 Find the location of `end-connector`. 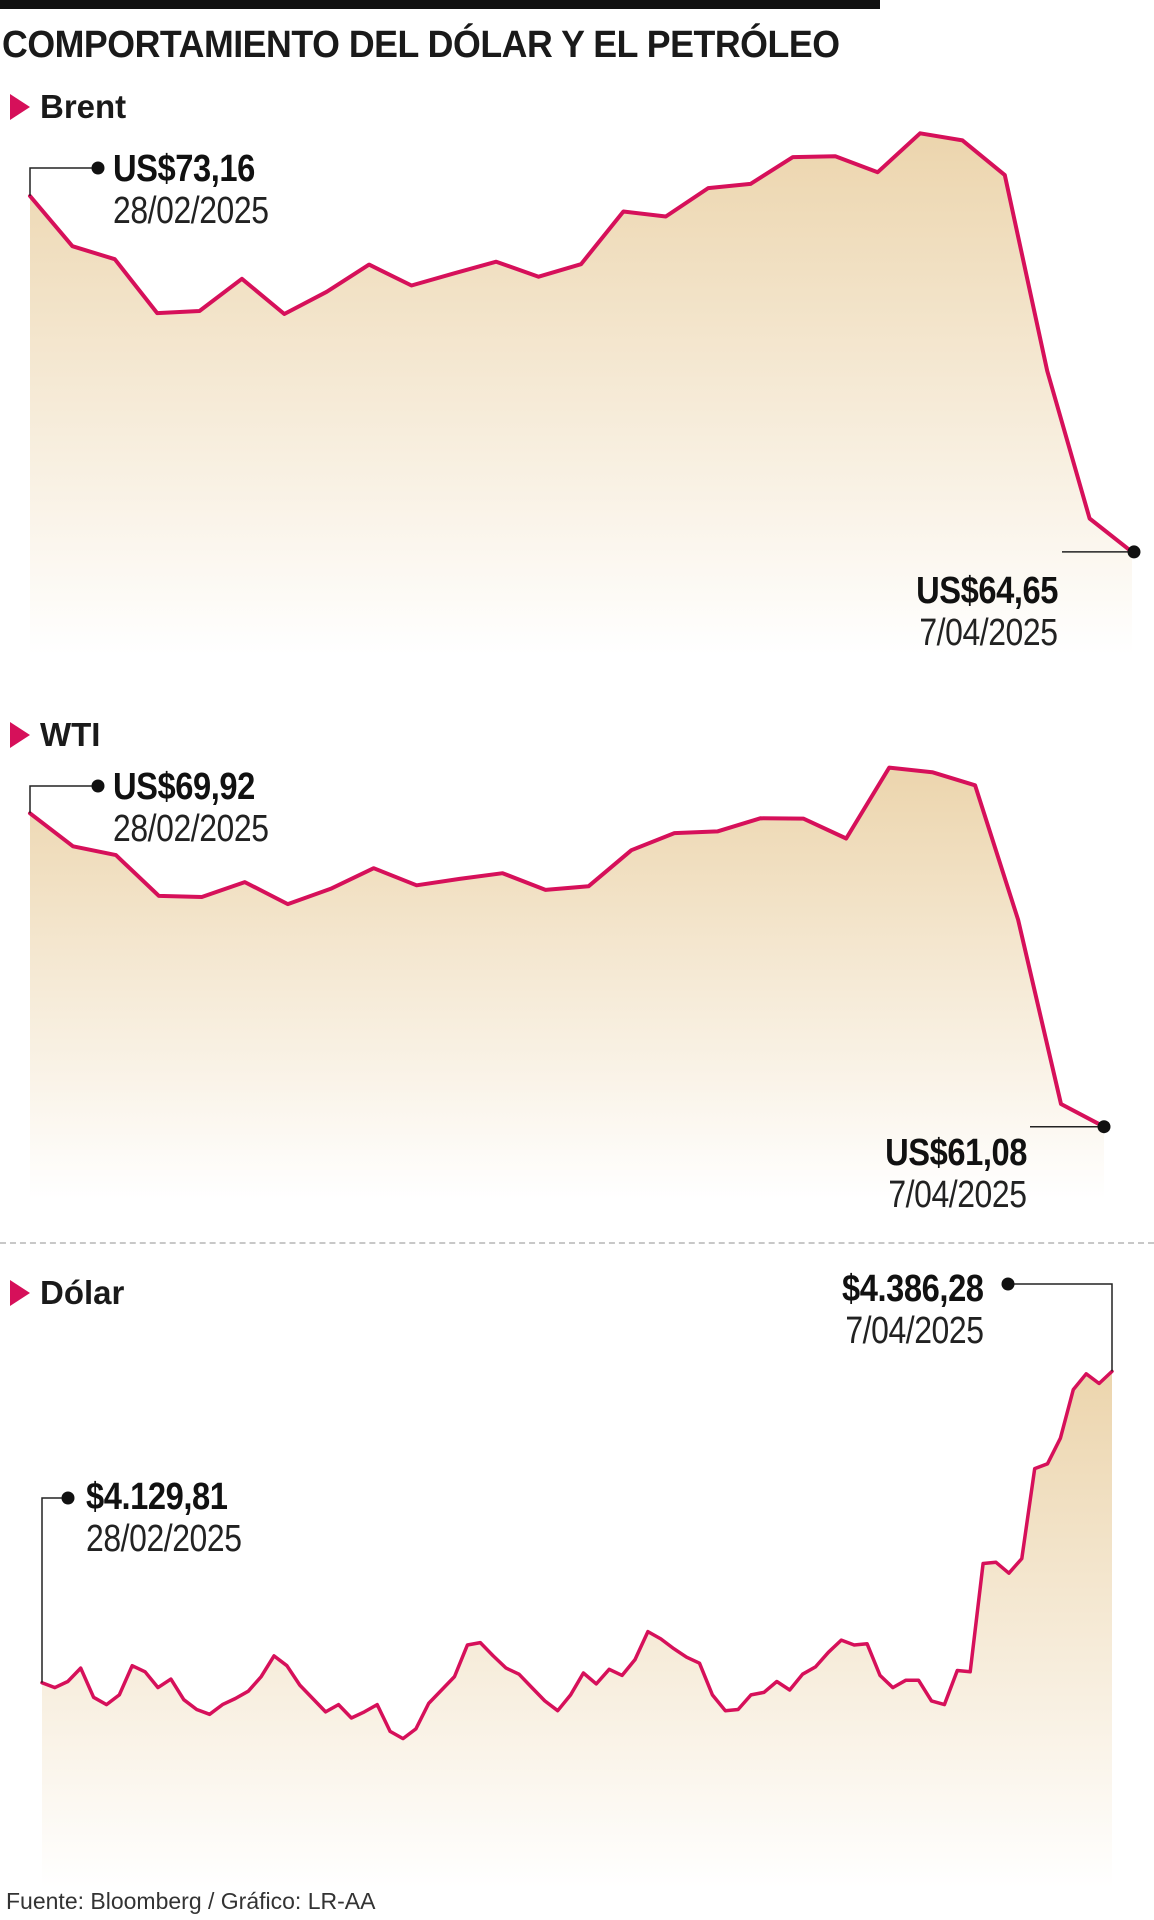

end-connector is located at coordinates (1060, 1327).